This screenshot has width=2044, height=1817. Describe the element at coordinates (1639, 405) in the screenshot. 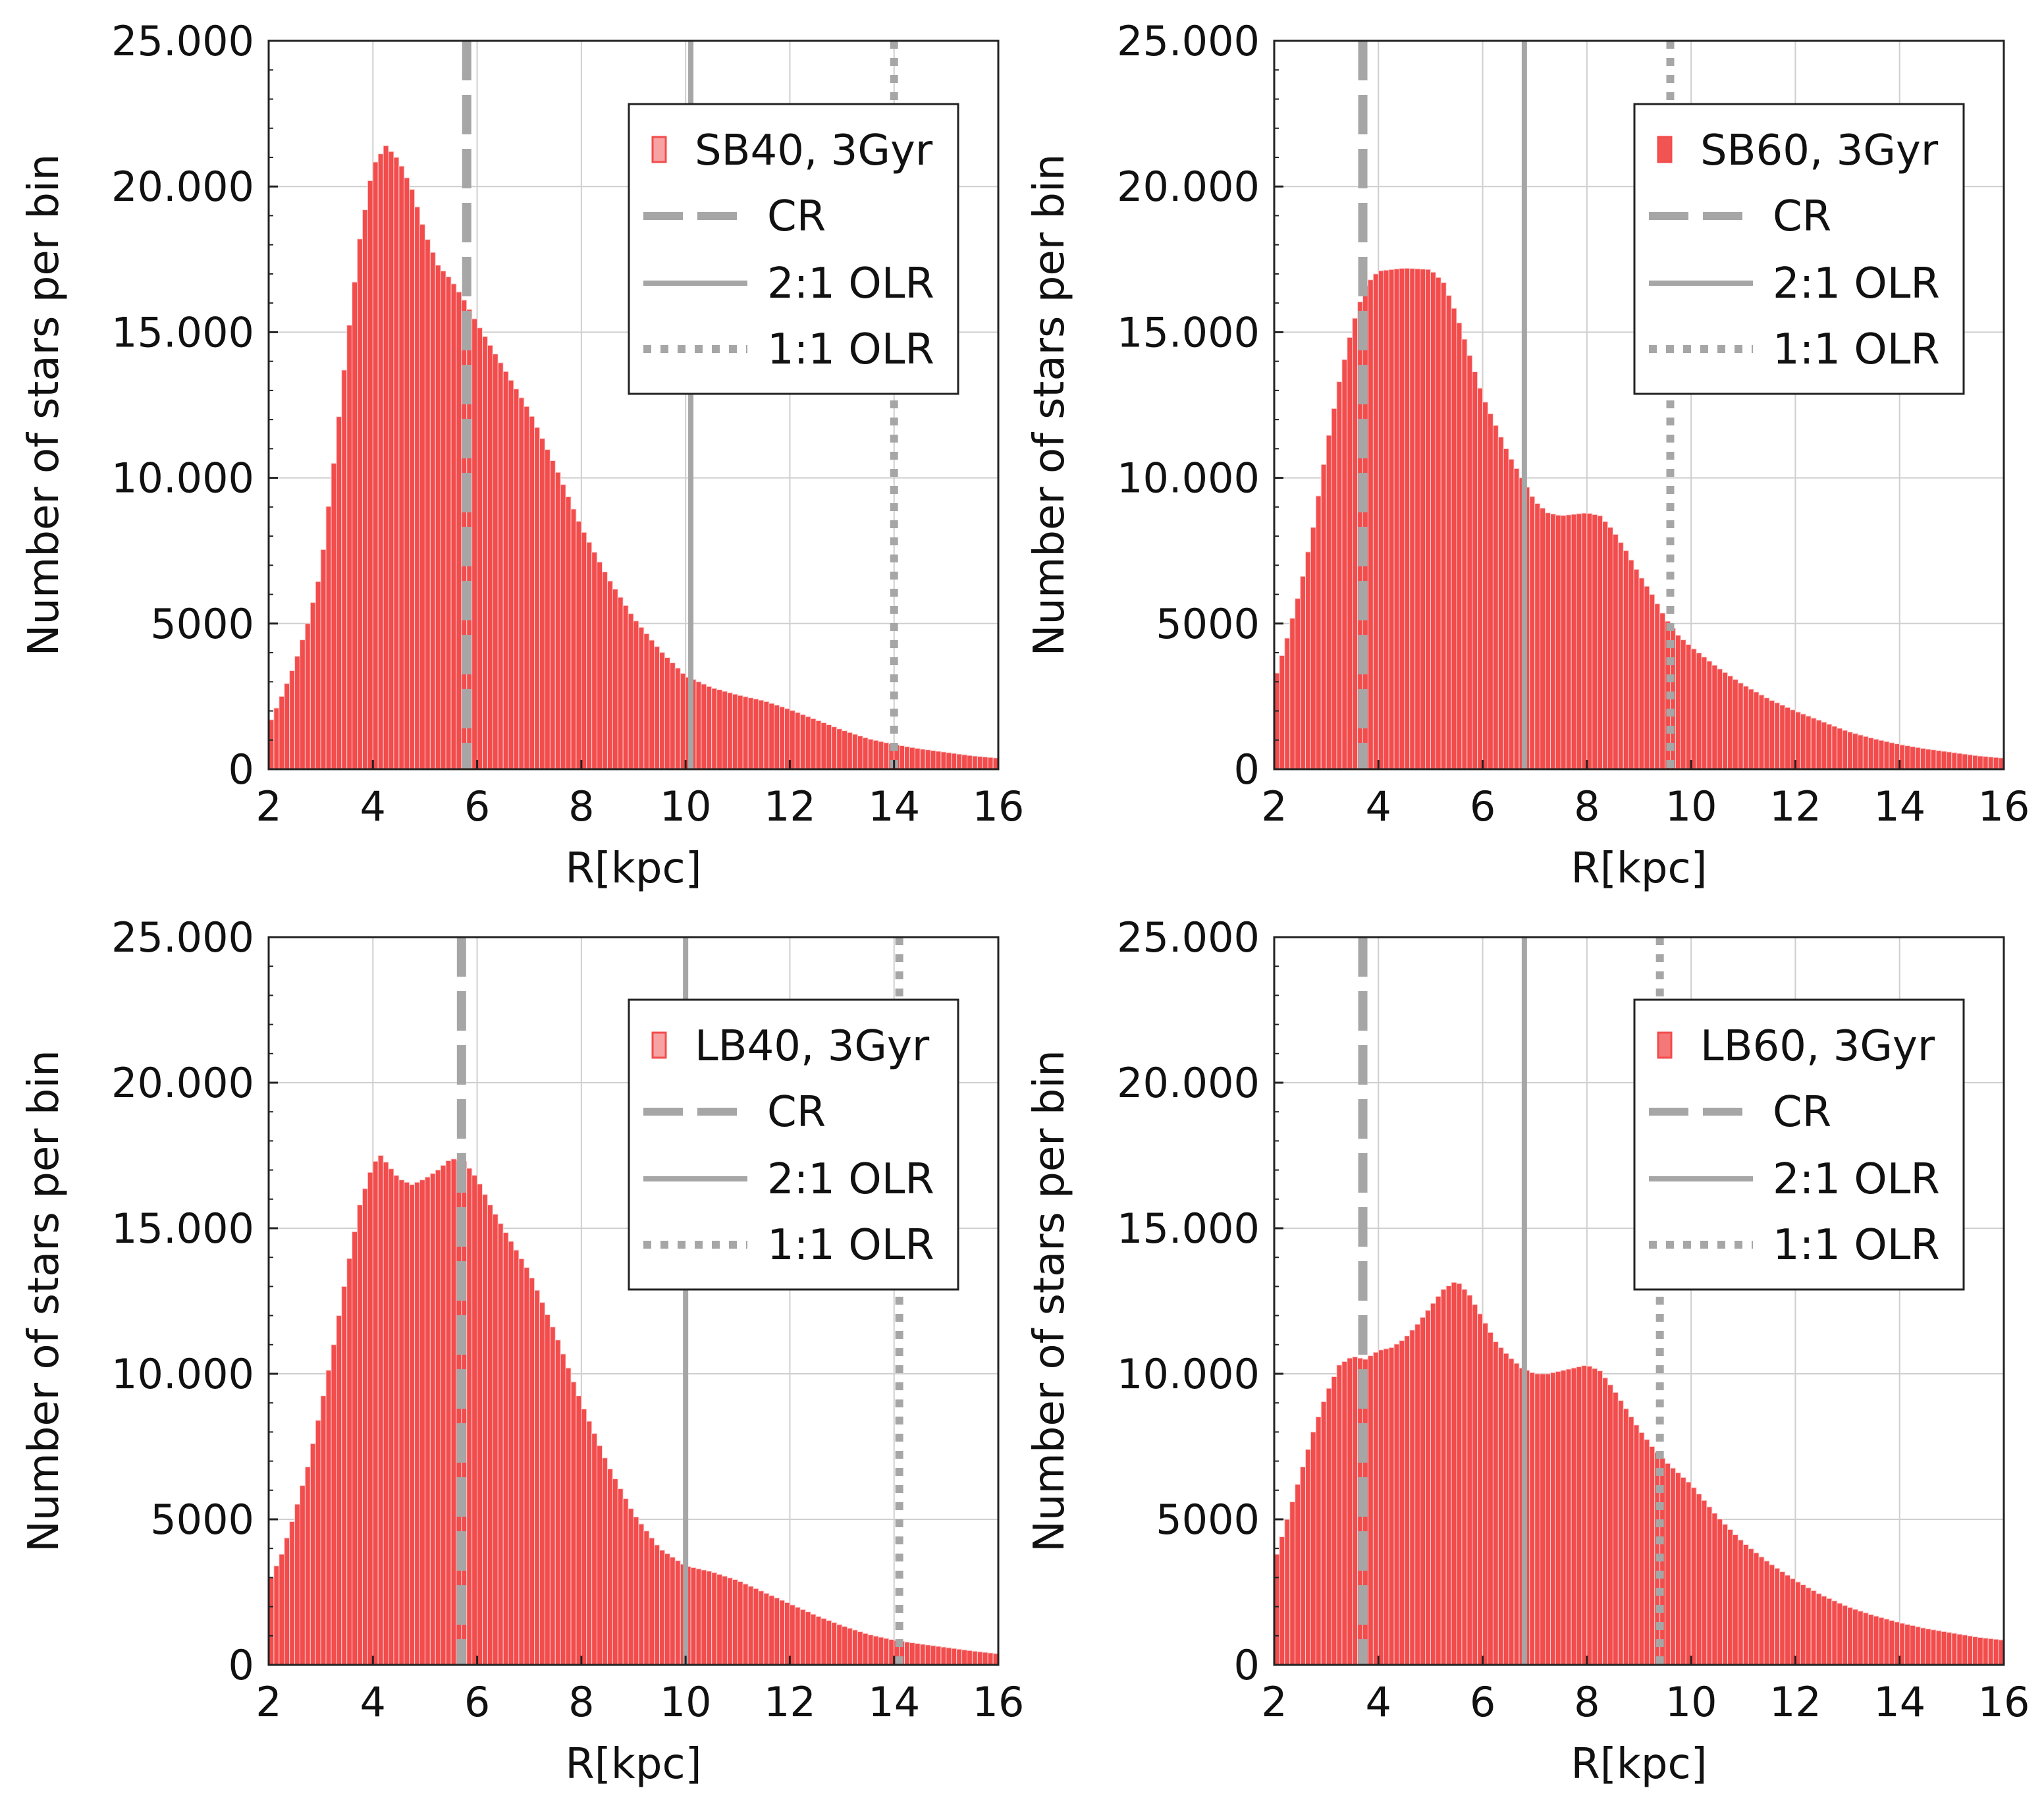

I see `axes-frame` at that location.